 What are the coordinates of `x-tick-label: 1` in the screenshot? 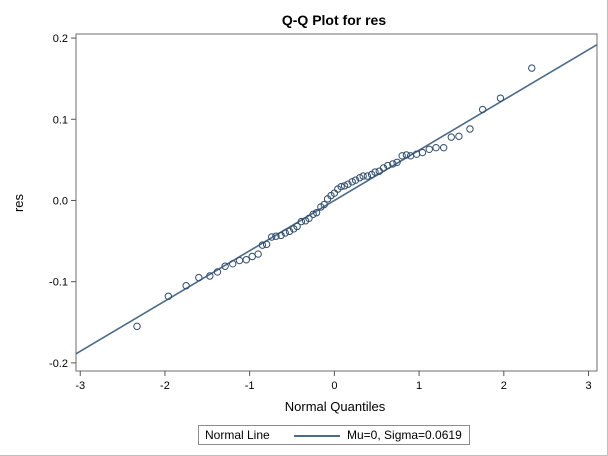 It's located at (419, 386).